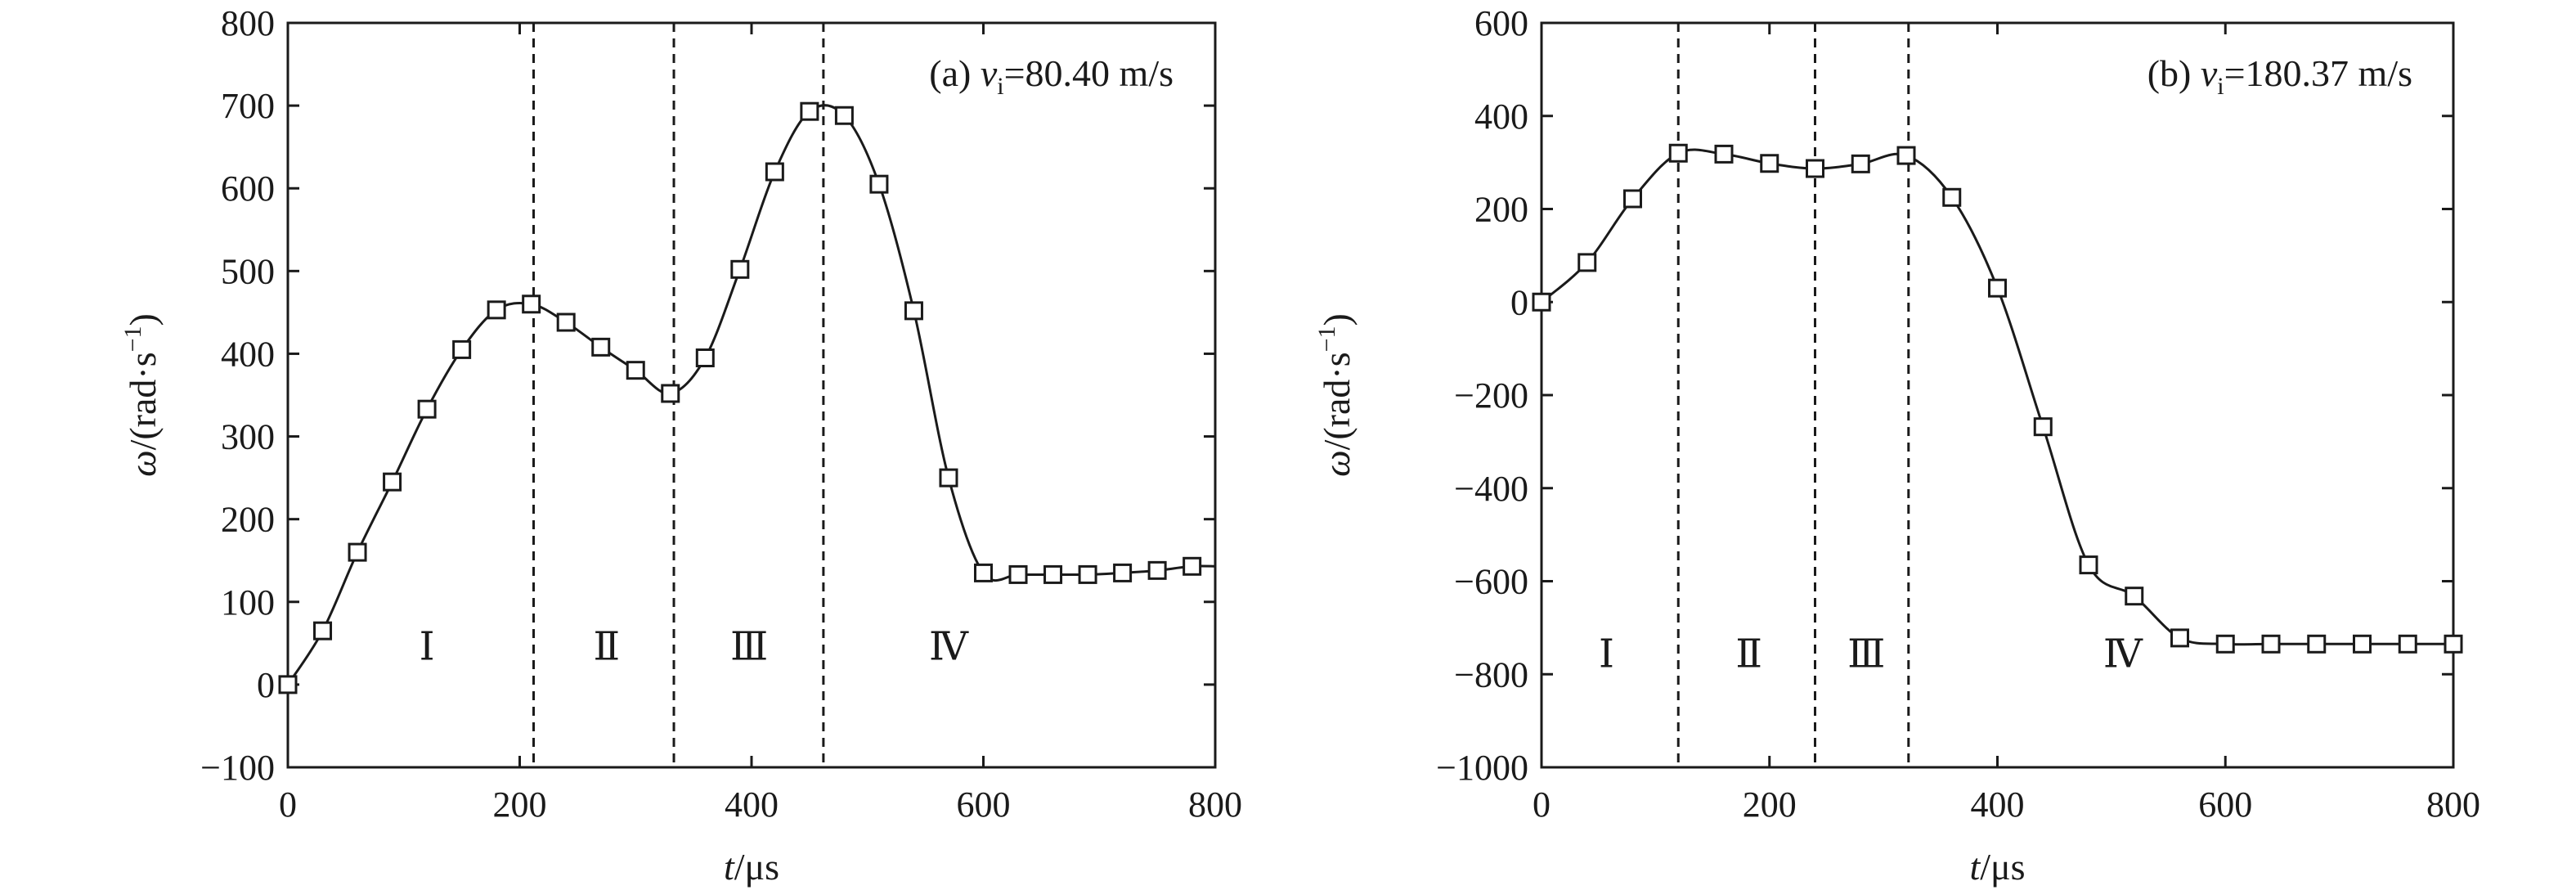  Describe the element at coordinates (1491, 674) in the screenshot. I see `y-tick-label: −800` at that location.